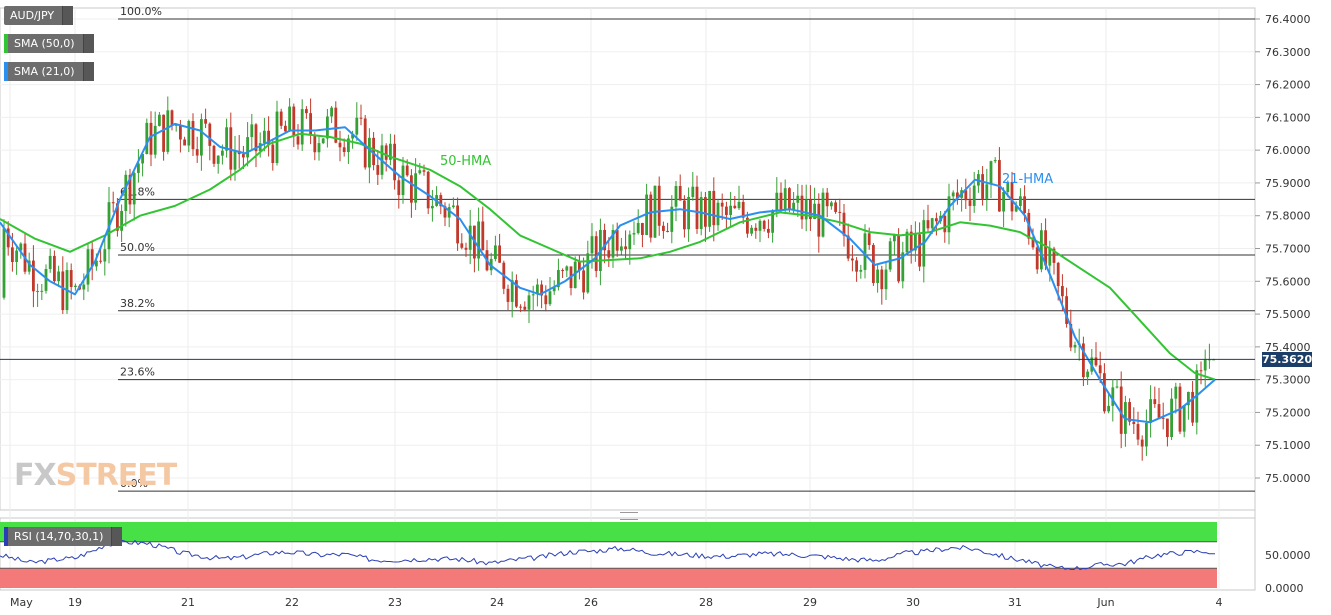 Image resolution: width=1331 pixels, height=615 pixels. I want to click on symbol-legend: AUD/JPY, so click(39, 15).